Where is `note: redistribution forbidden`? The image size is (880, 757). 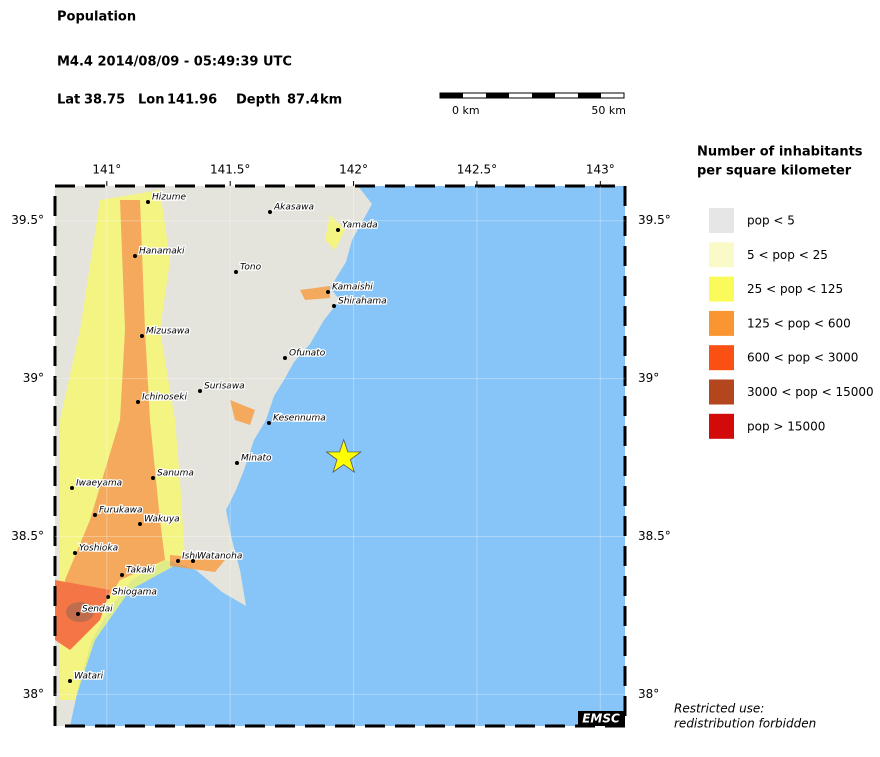 note: redistribution forbidden is located at coordinates (745, 724).